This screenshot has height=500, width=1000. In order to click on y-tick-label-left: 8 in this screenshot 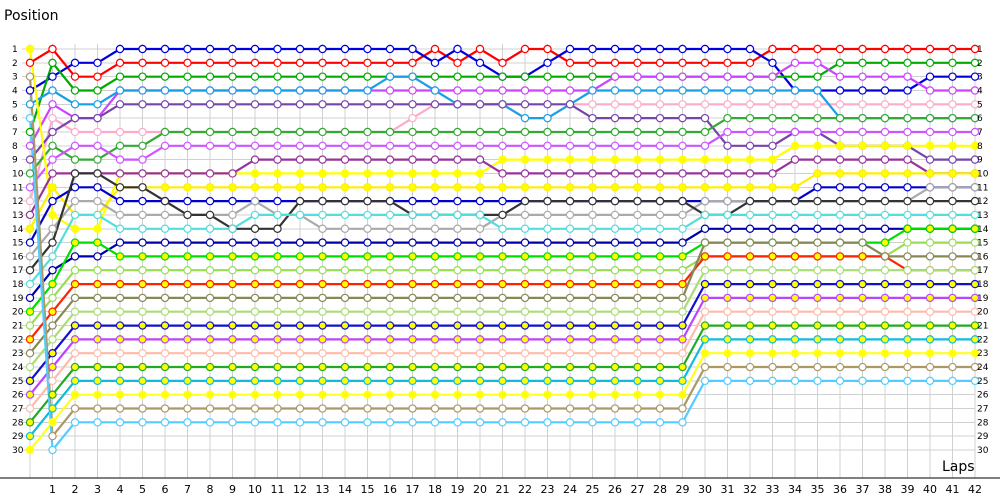, I will do `click(15, 147)`.